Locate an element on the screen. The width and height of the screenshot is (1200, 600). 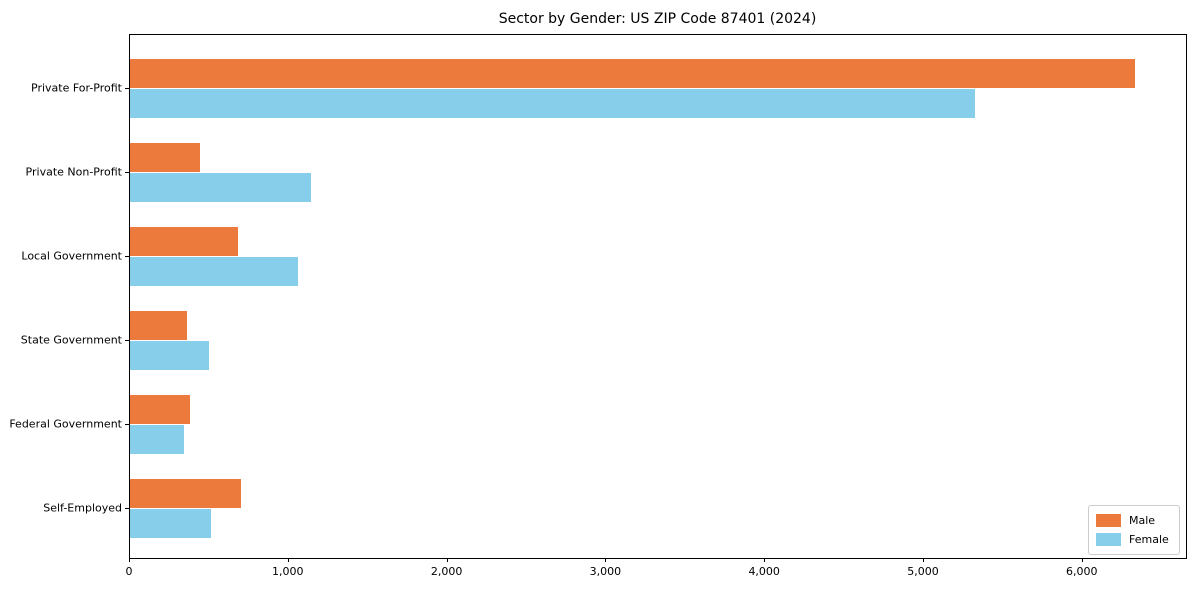
bar-male-self-employed is located at coordinates (186, 494).